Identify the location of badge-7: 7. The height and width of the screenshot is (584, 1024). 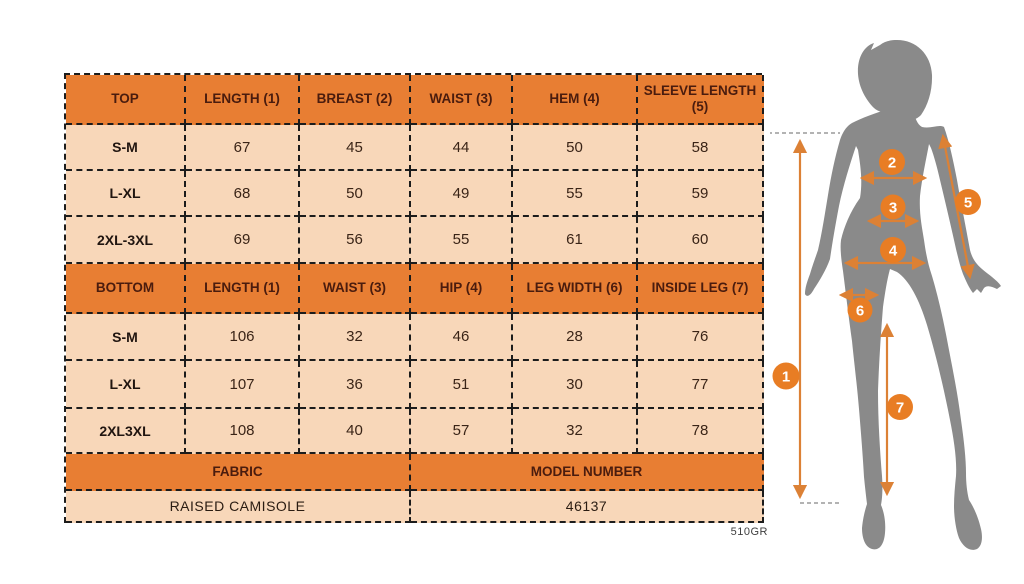
(900, 407).